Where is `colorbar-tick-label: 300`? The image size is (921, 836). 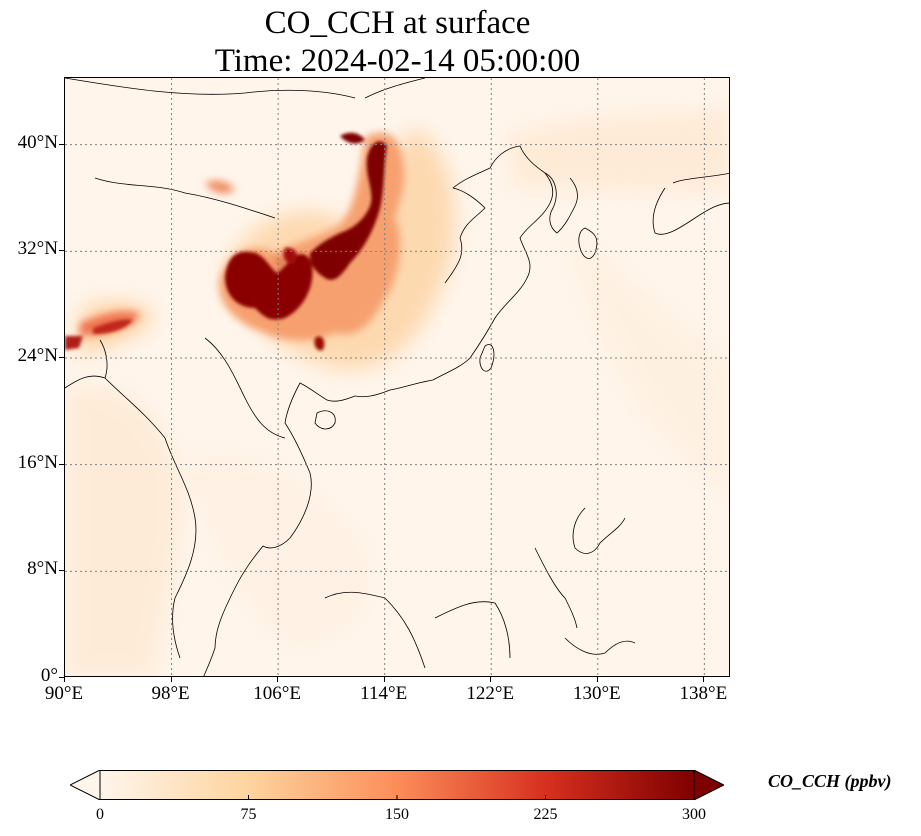 colorbar-tick-label: 300 is located at coordinates (694, 814).